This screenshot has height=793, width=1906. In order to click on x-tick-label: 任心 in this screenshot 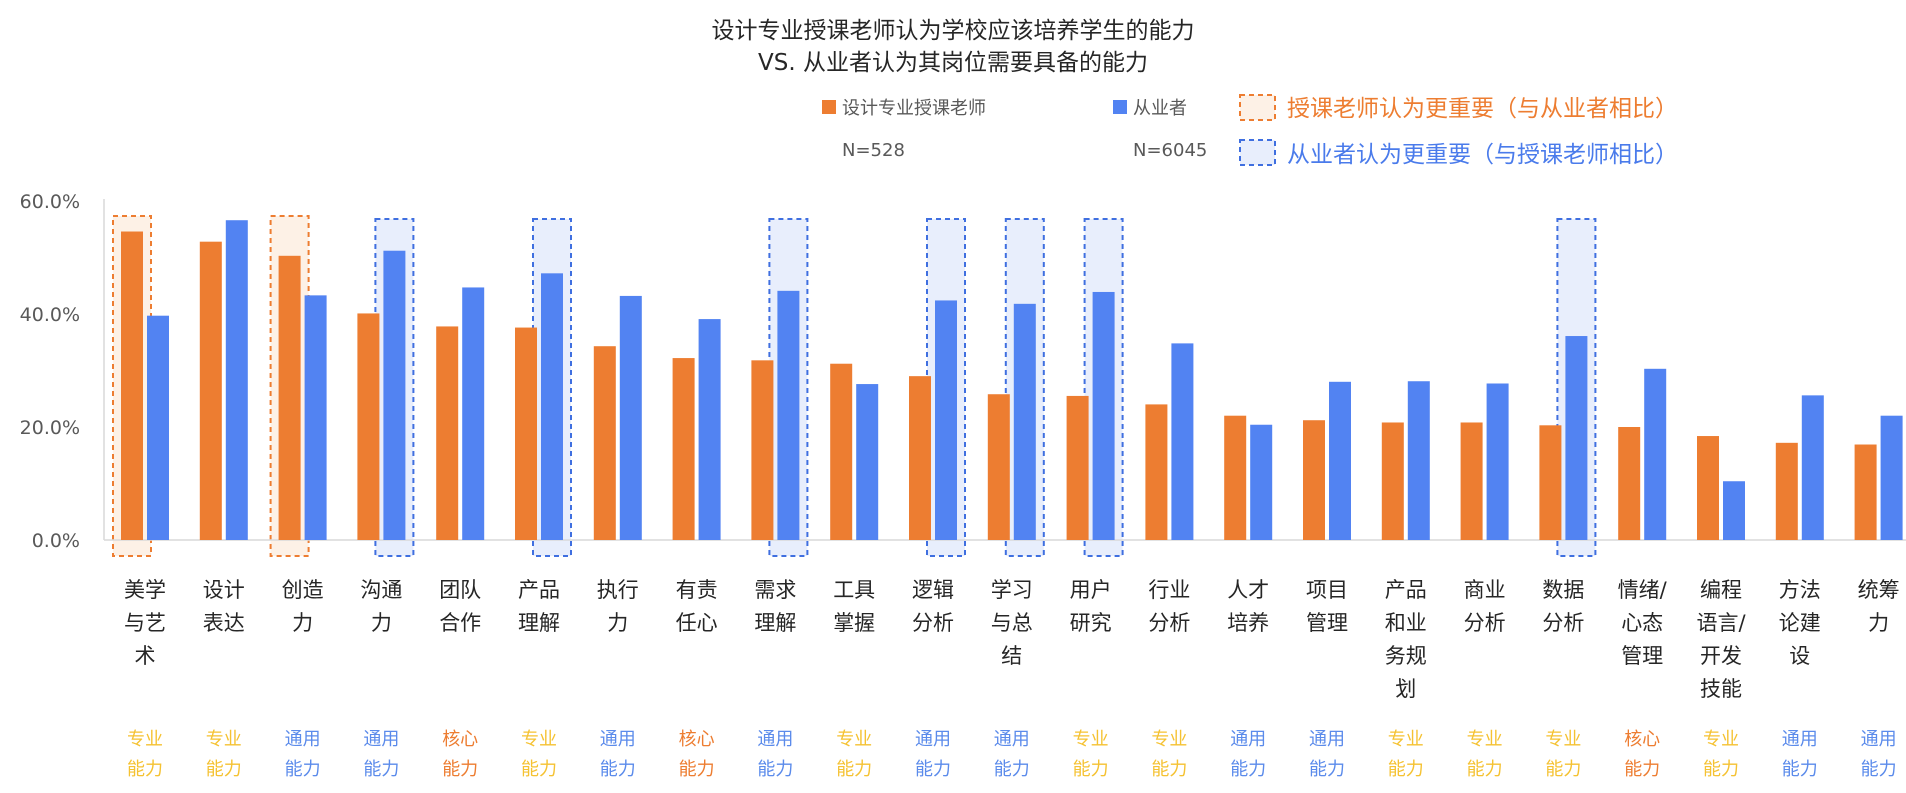, I will do `click(697, 623)`.